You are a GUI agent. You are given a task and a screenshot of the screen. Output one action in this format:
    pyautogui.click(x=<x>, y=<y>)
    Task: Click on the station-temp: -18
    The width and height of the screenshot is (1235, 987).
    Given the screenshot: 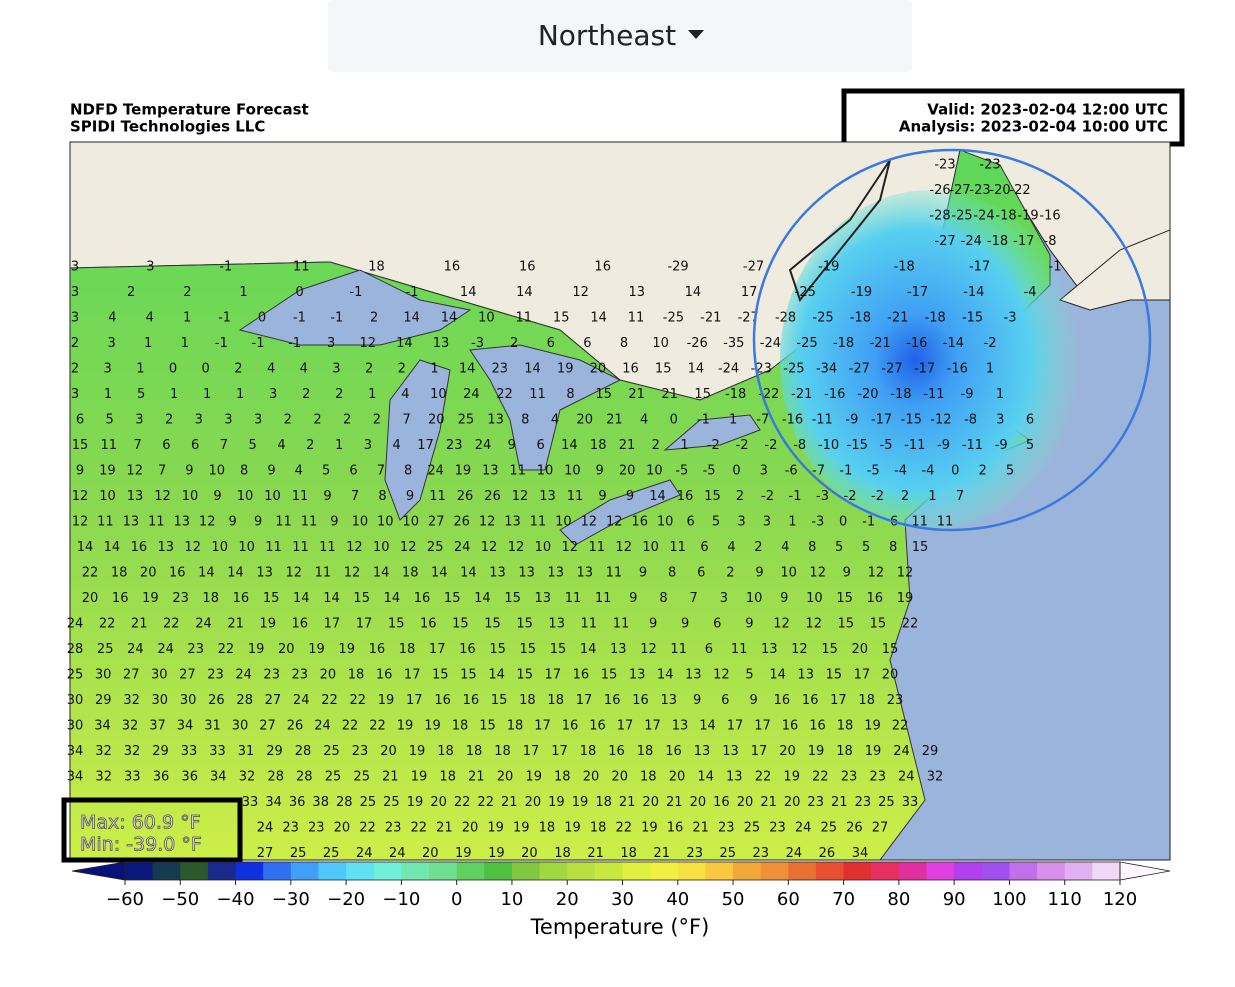 What is the action you would take?
    pyautogui.click(x=735, y=394)
    